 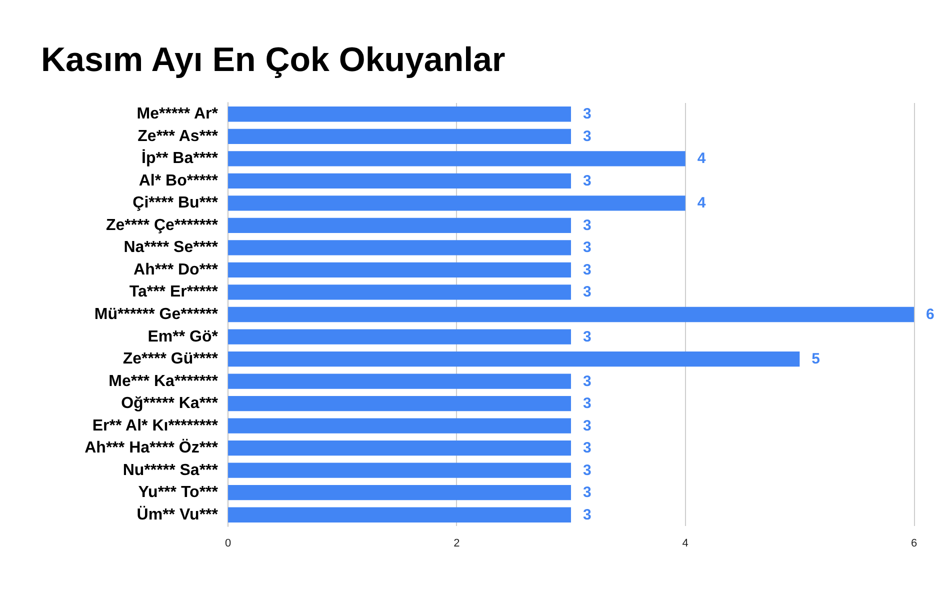 I want to click on y-tick-label: Üm** Vu***, so click(x=177, y=514).